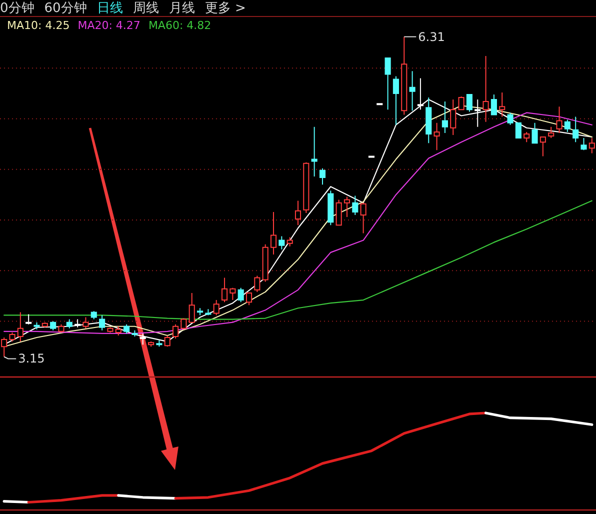 Image resolution: width=596 pixels, height=514 pixels. I want to click on text: 更多 >, so click(225, 8).